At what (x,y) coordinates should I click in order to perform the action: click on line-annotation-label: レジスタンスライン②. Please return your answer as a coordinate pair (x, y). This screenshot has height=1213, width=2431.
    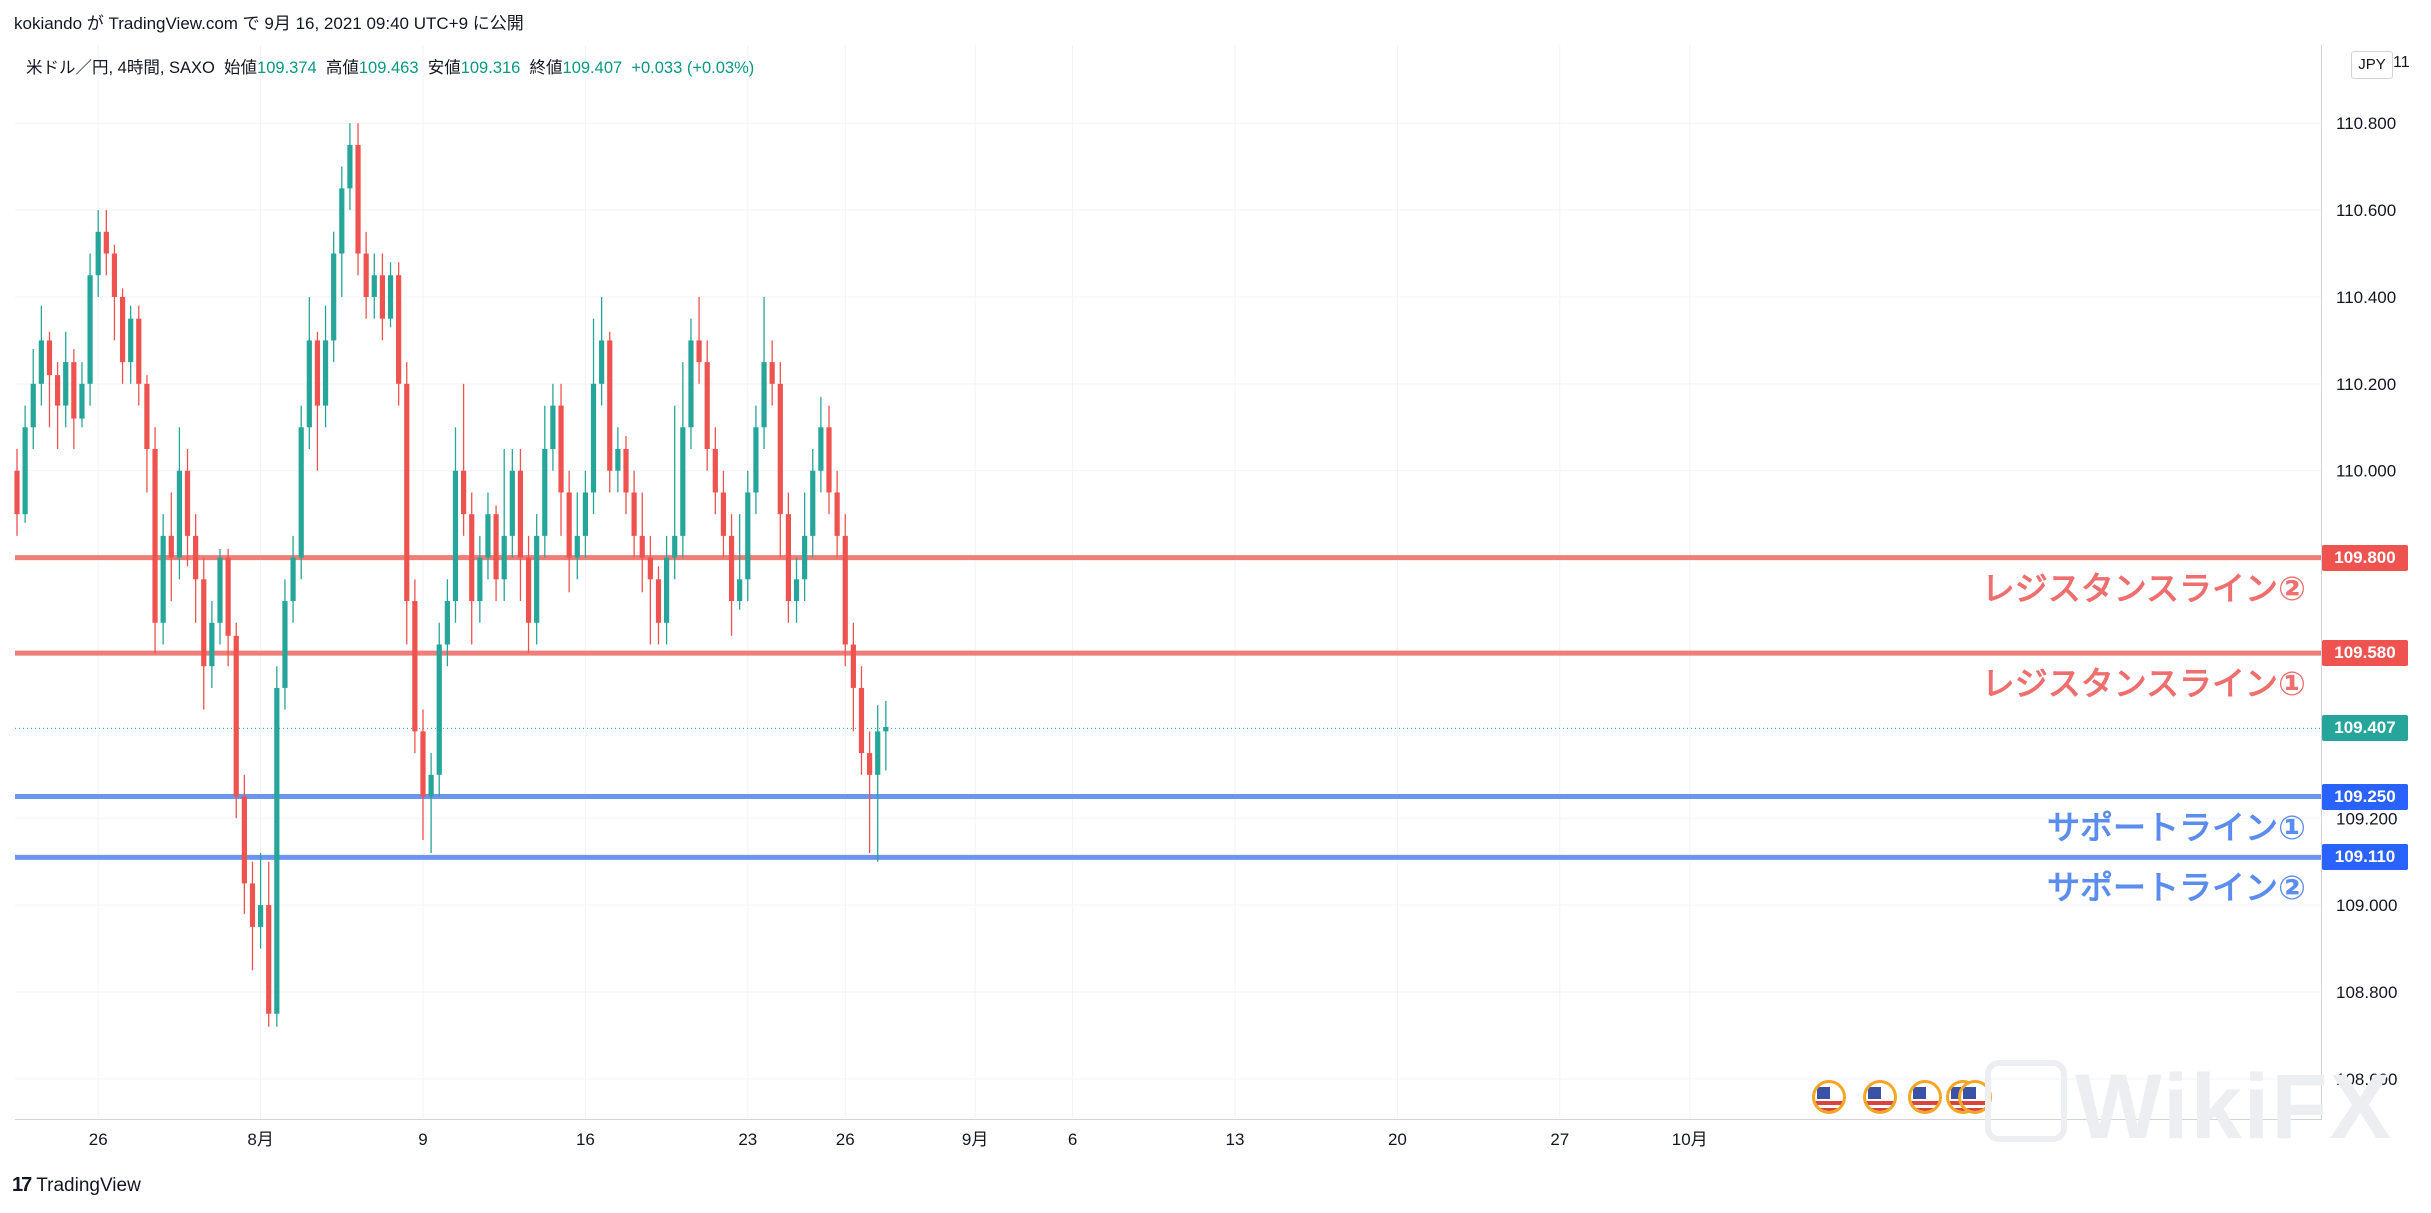
    Looking at the image, I should click on (2143, 588).